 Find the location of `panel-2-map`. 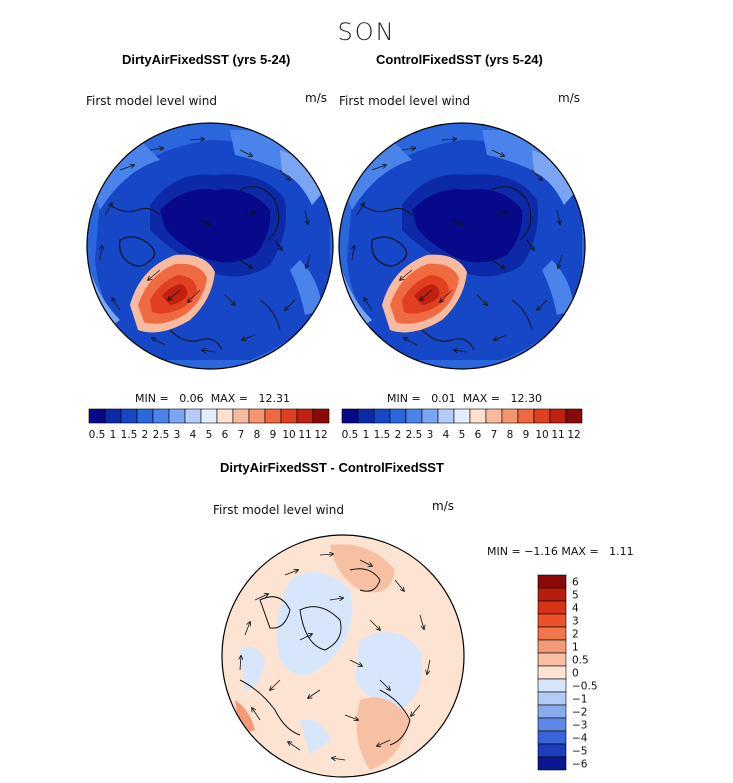

panel-2-map is located at coordinates (462, 246).